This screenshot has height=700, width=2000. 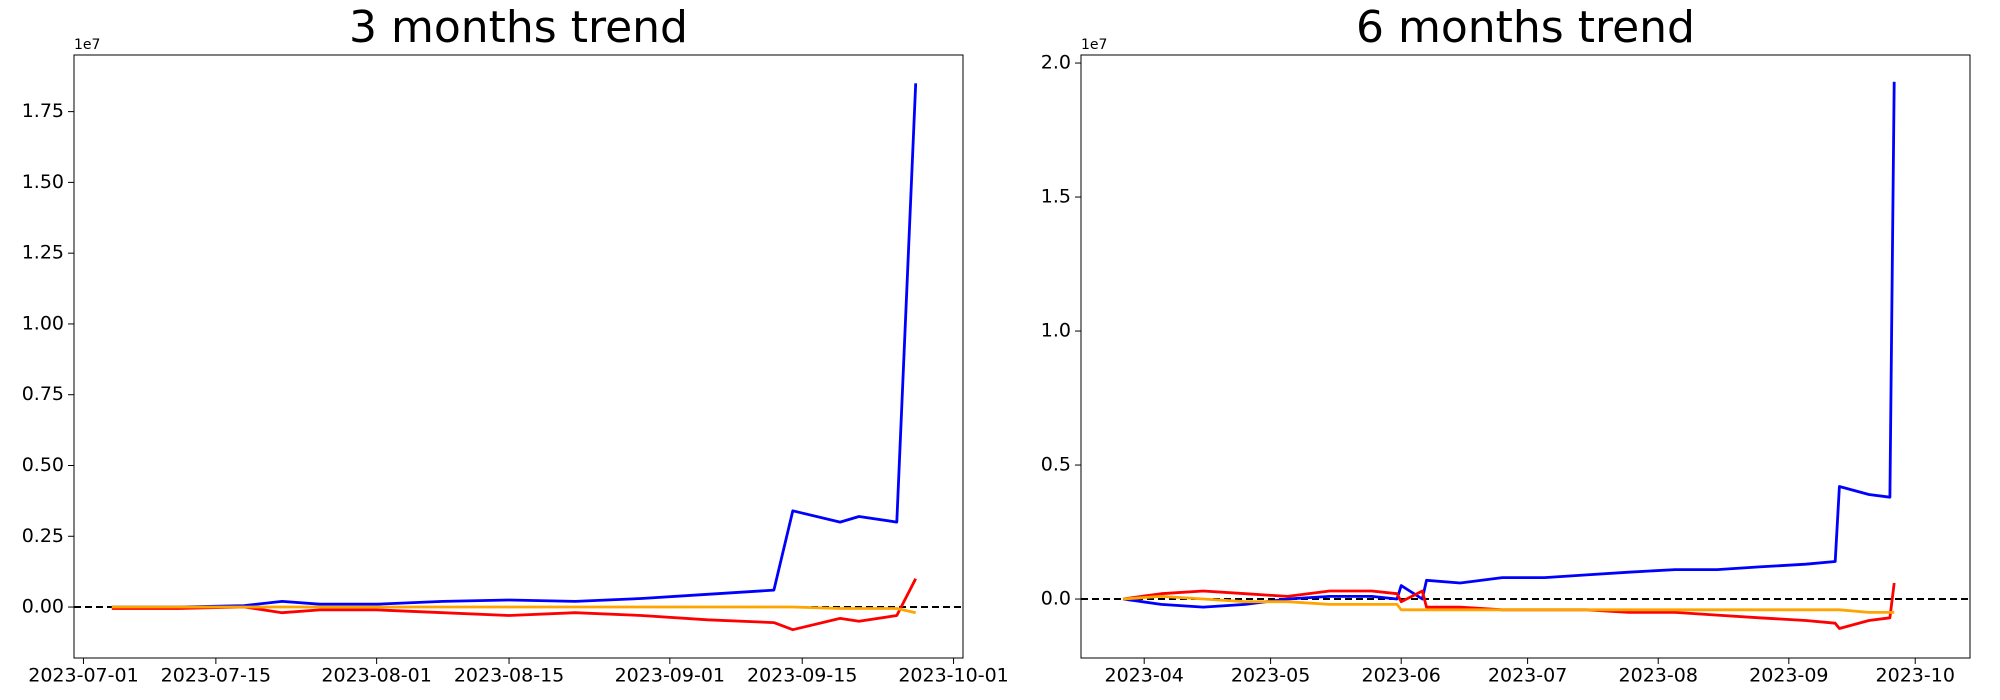 I want to click on x-tick-label: 2023-09, so click(x=1788, y=676).